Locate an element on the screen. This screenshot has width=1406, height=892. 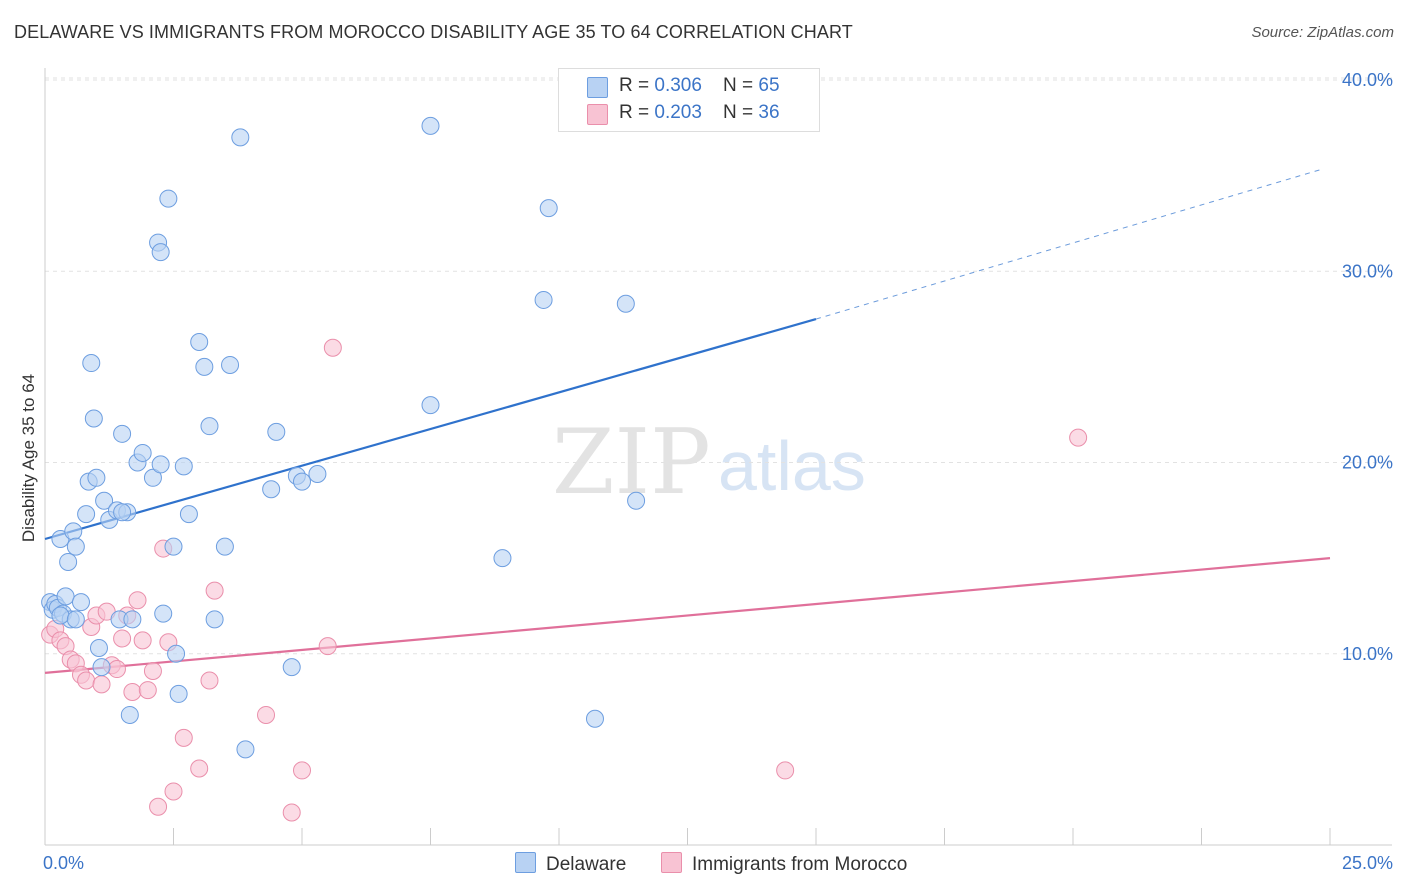
x-tick-label-right: 25.0% is located at coordinates (1367, 863).